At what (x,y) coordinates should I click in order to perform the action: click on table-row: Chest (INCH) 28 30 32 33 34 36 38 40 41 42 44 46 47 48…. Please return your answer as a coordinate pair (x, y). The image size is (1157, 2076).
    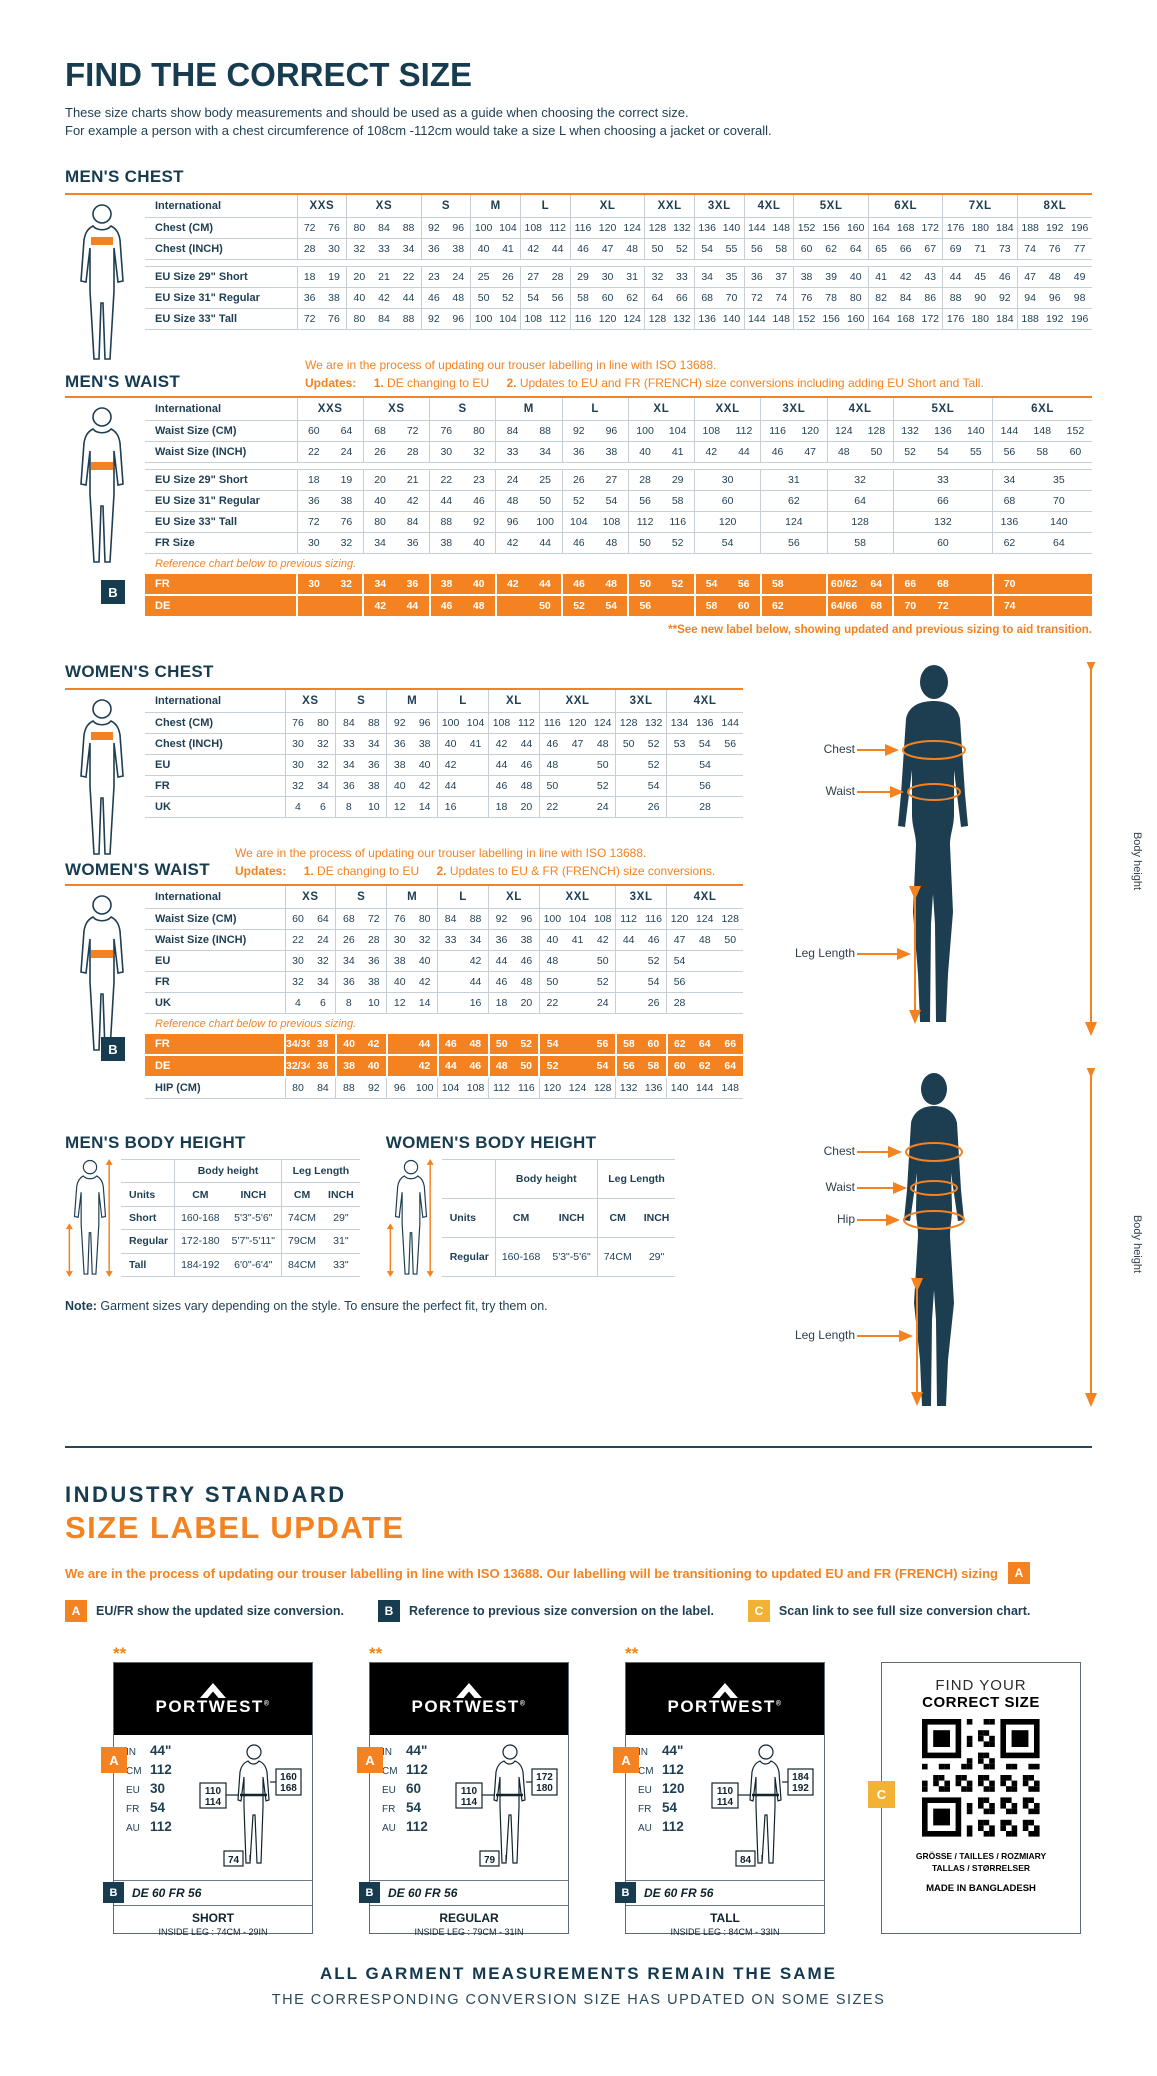
    Looking at the image, I should click on (618, 249).